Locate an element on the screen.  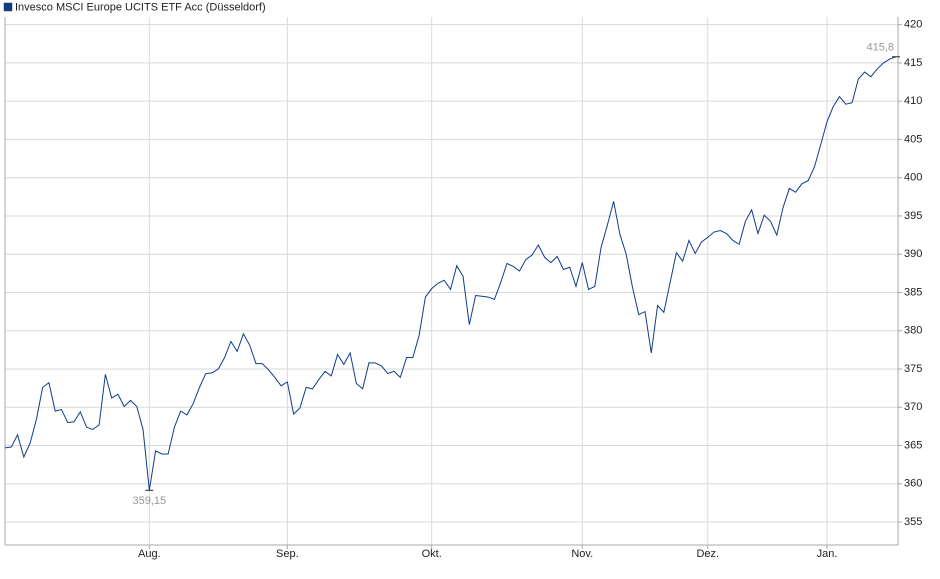
y-tick-label: 355 is located at coordinates (913, 522).